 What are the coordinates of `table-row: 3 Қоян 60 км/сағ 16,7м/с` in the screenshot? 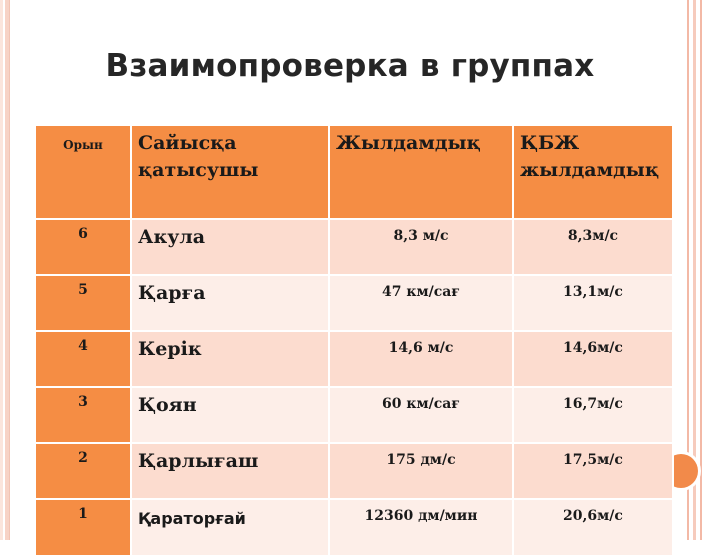 It's located at (354, 415).